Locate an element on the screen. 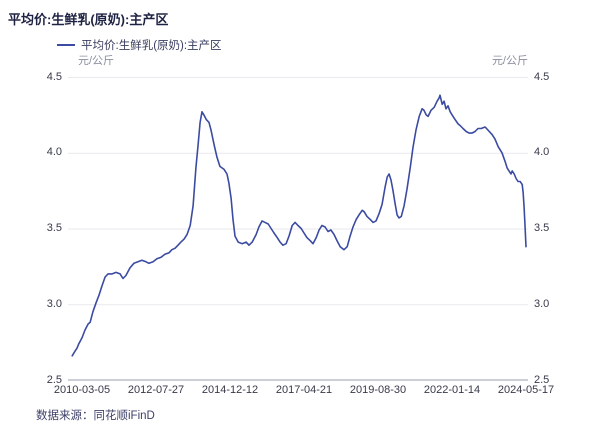 The width and height of the screenshot is (600, 439). y-axis-unit-right: 元/公斤 is located at coordinates (509, 61).